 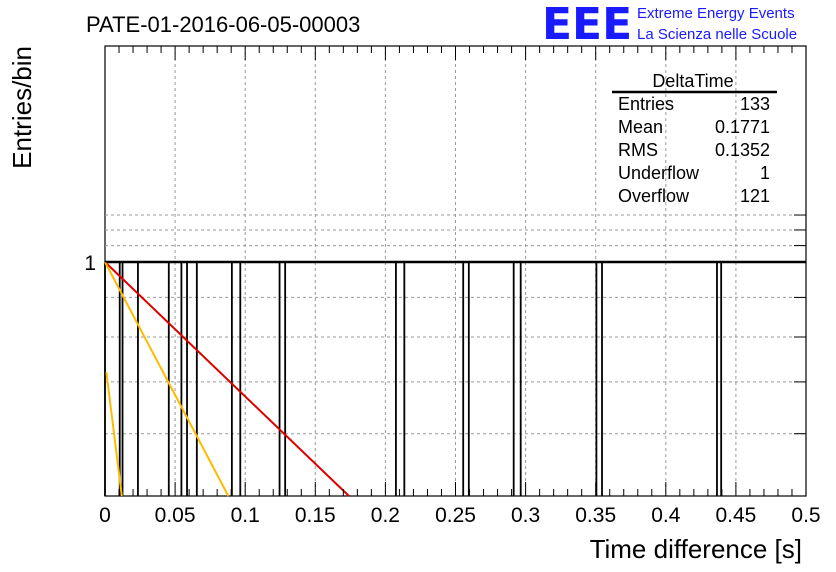 What do you see at coordinates (638, 150) in the screenshot?
I see `stats-label-rms: RMS` at bounding box center [638, 150].